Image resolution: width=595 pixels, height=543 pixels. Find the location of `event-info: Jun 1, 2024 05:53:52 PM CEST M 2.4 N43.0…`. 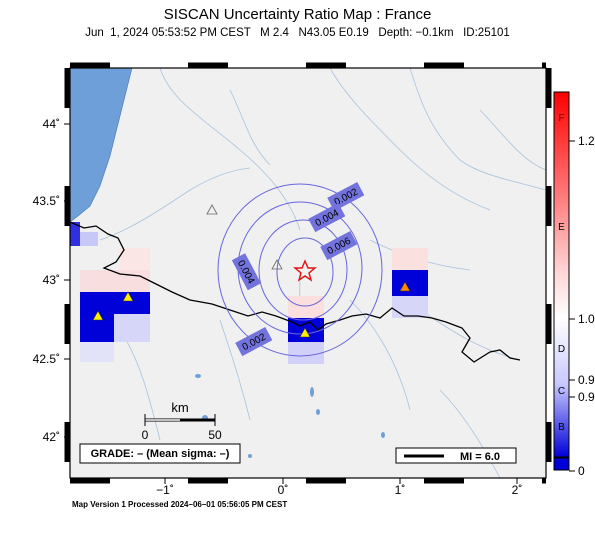

event-info: Jun 1, 2024 05:53:52 PM CEST M 2.4 N43.0… is located at coordinates (297, 33).